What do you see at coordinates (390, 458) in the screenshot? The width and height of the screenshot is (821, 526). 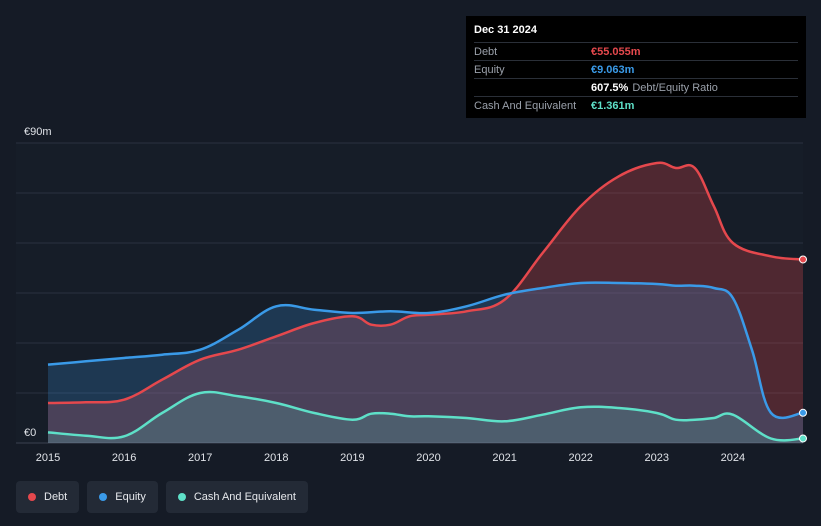 I see `x-axis: 2015 2016 2017 2018 2019 2020 2021 2022 2023 2024` at bounding box center [390, 458].